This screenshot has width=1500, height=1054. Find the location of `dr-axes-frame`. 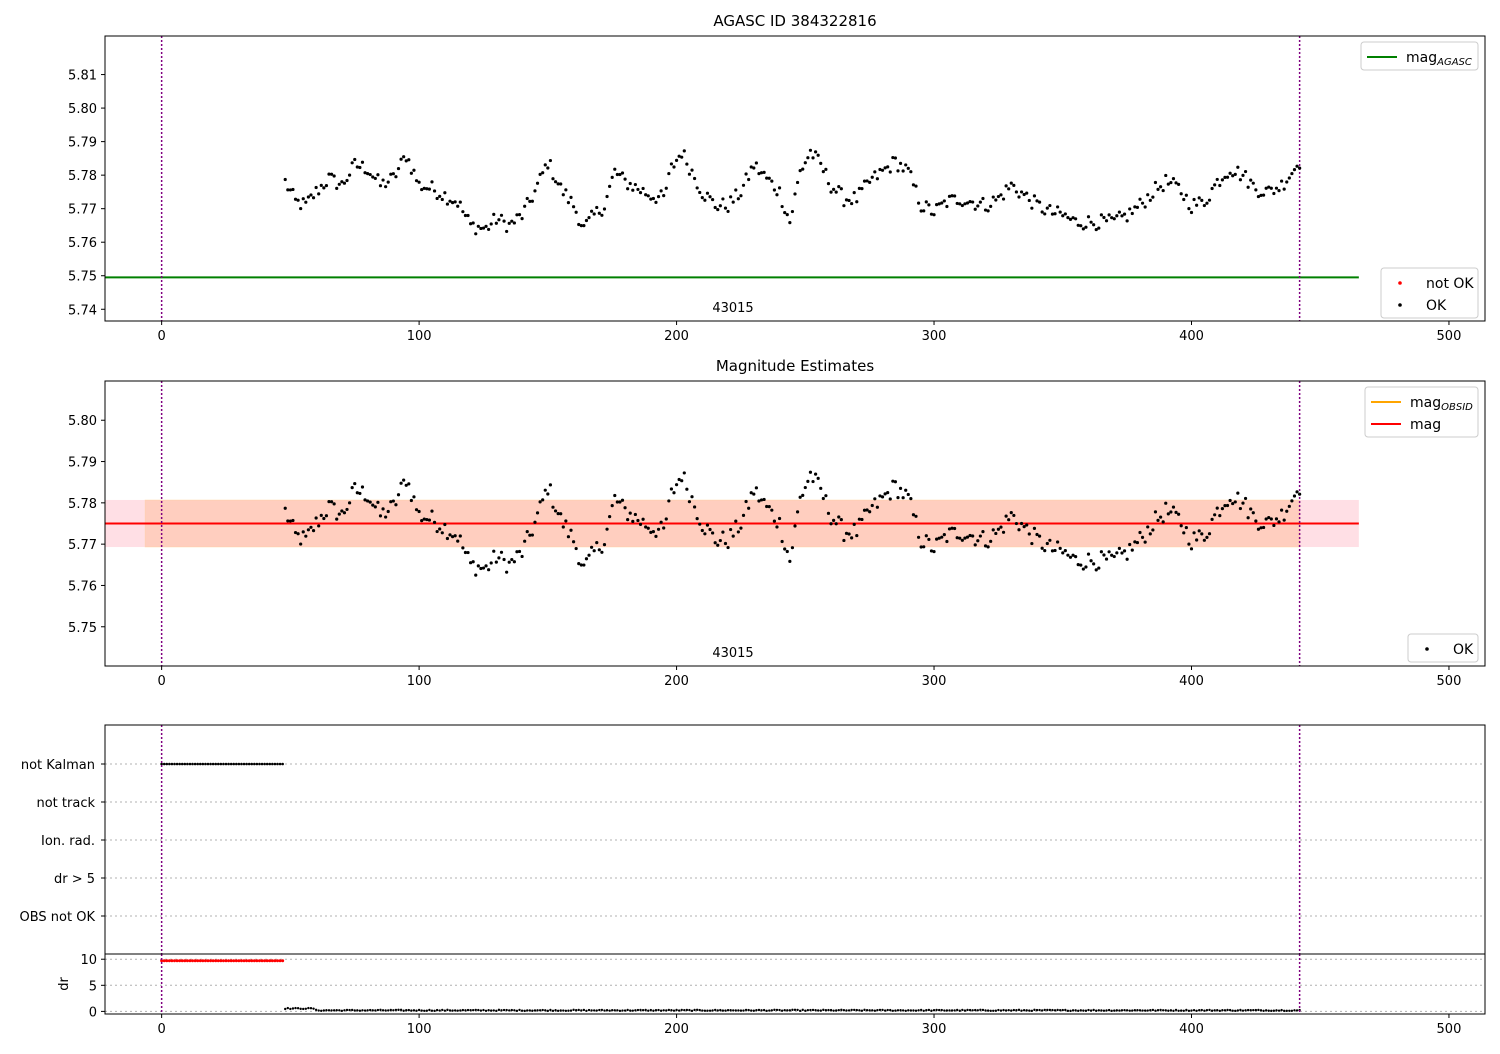

dr-axes-frame is located at coordinates (795, 984).